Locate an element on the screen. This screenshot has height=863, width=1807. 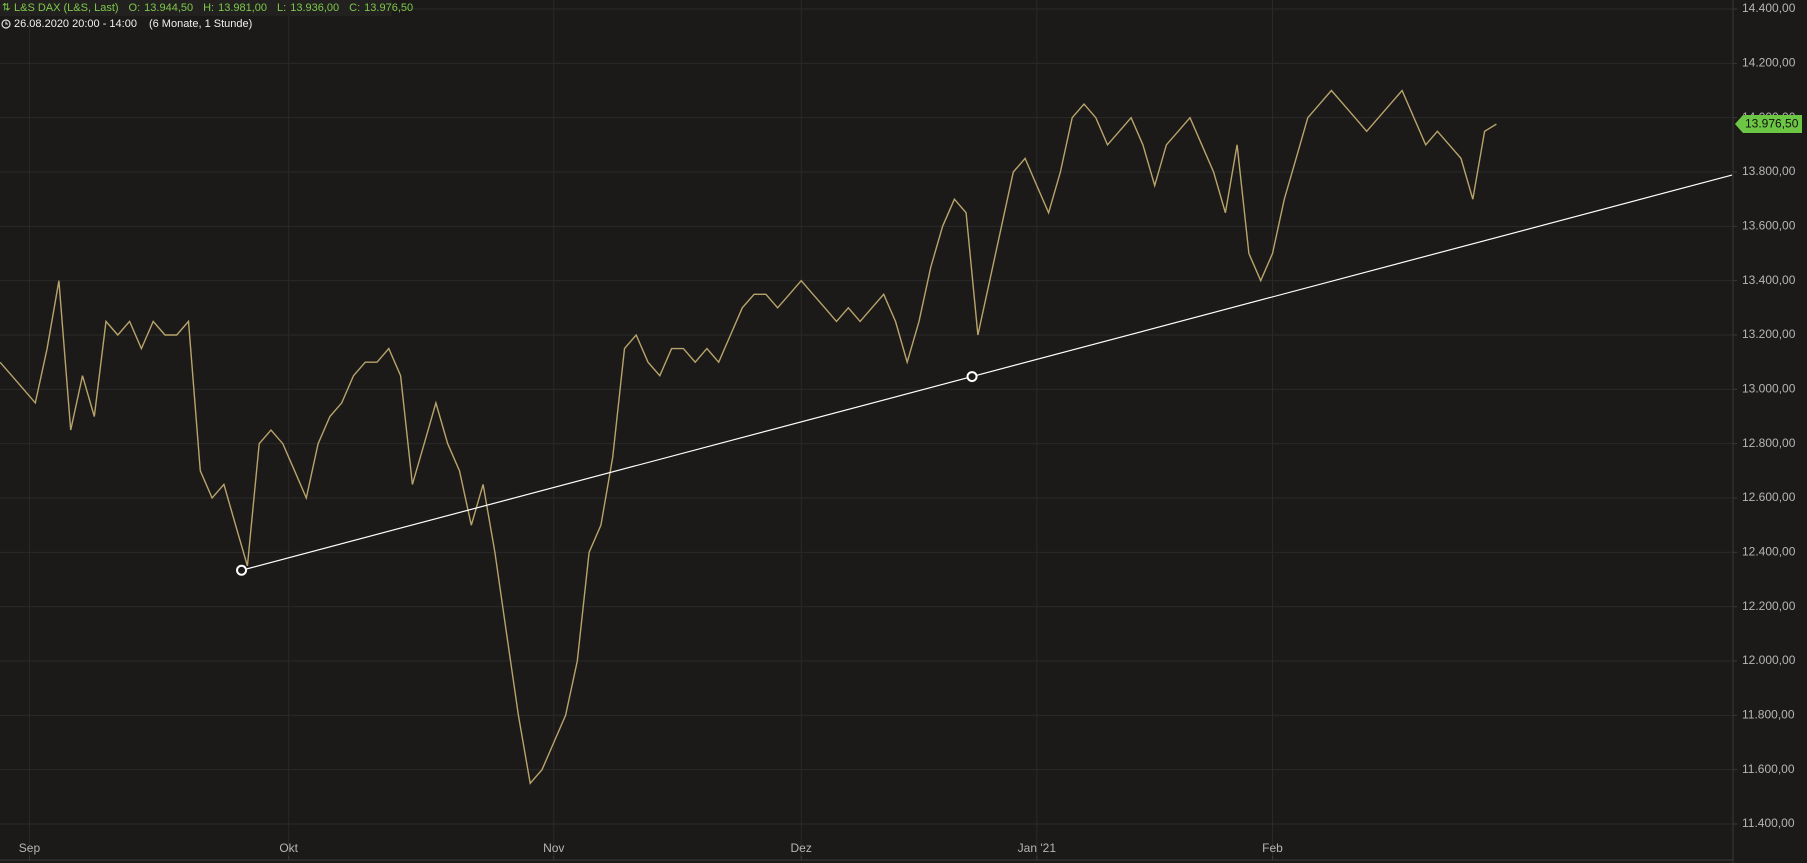
last-price-tag is located at coordinates (1768, 124).